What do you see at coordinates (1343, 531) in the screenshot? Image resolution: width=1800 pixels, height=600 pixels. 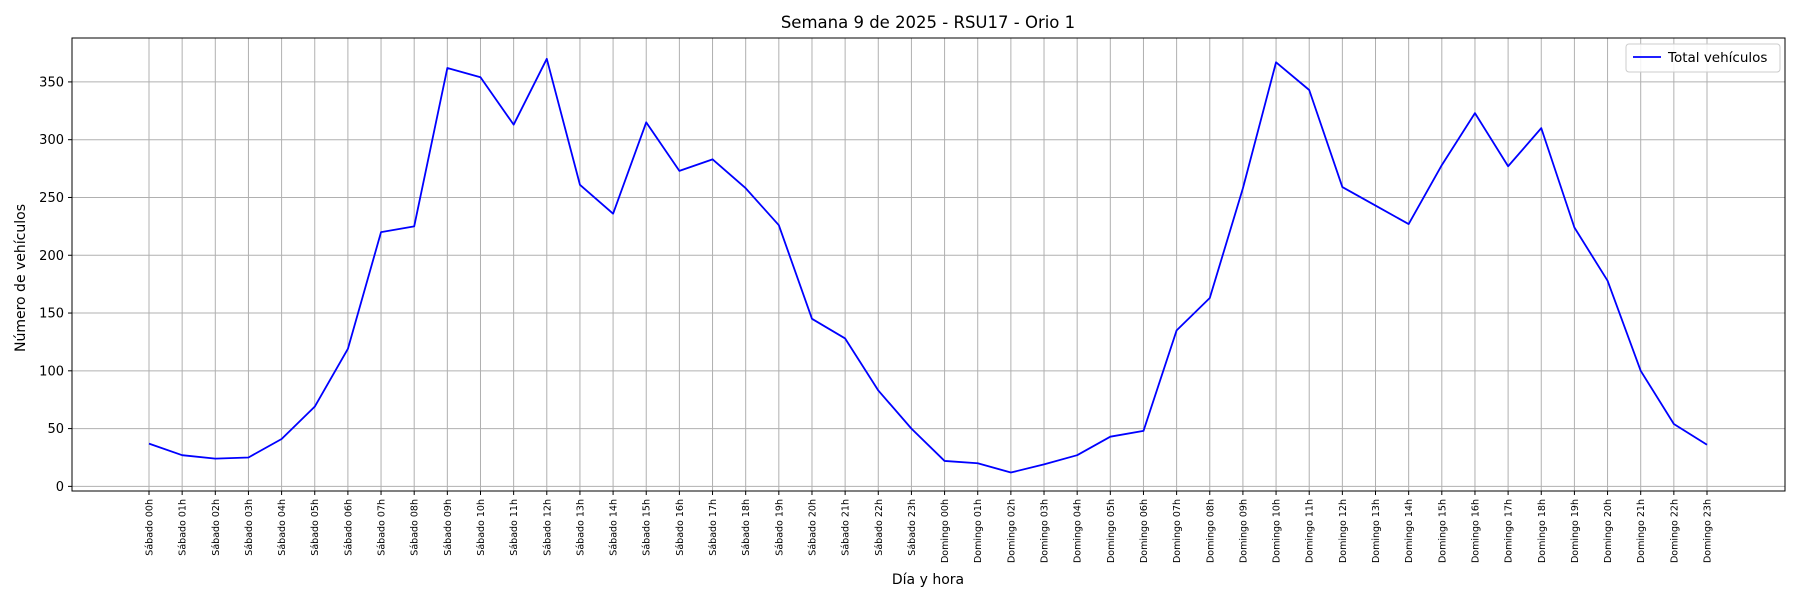 I see `x-tick-label: Domingo 12h` at bounding box center [1343, 531].